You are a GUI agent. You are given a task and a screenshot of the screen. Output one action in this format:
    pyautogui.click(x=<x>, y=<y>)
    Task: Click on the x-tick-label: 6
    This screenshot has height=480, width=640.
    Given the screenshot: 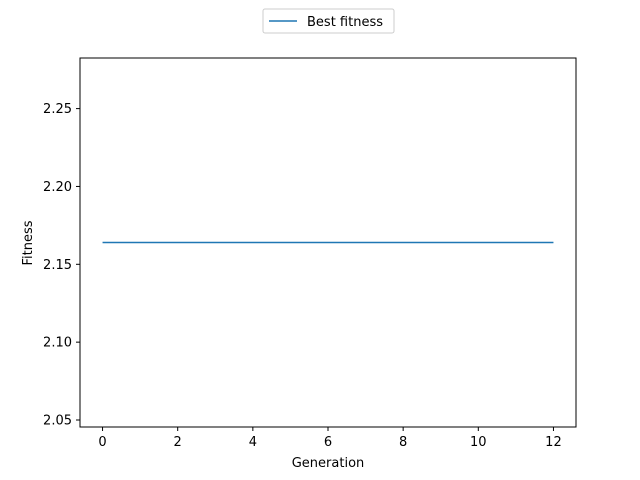 What is the action you would take?
    pyautogui.click(x=328, y=442)
    